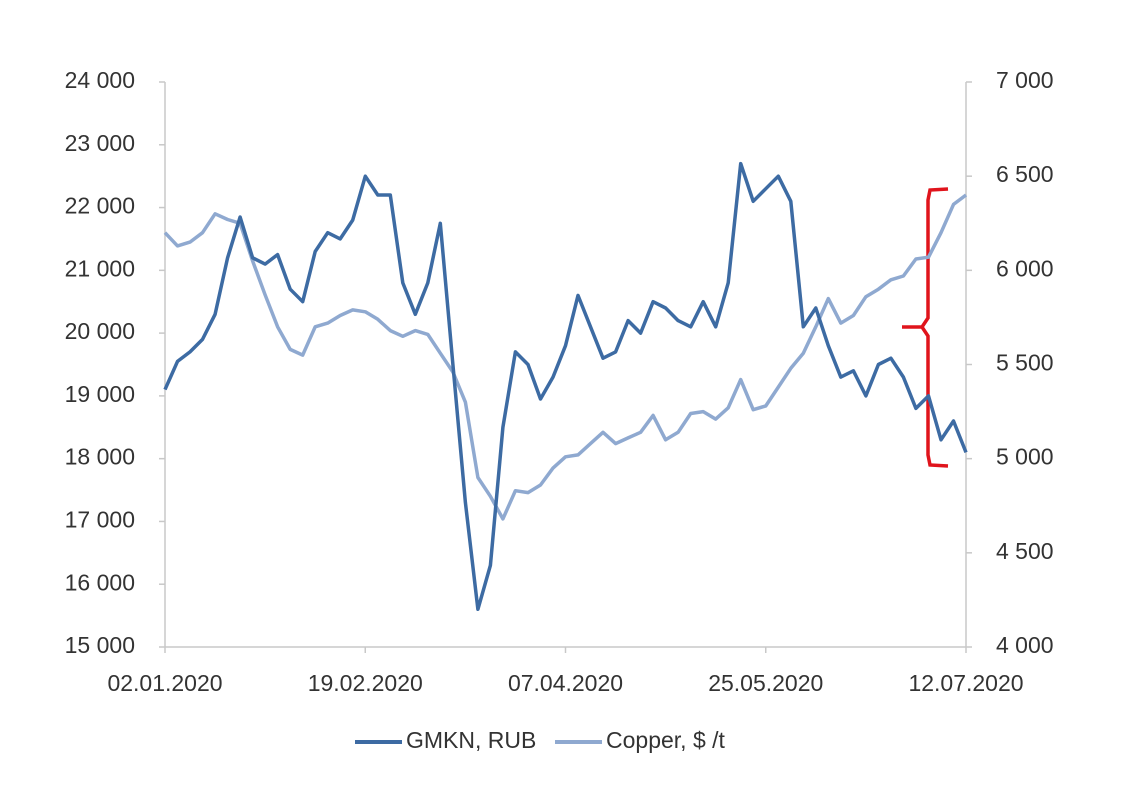 Image resolution: width=1125 pixels, height=788 pixels. I want to click on y2-tick-label: 5 000, so click(1025, 457).